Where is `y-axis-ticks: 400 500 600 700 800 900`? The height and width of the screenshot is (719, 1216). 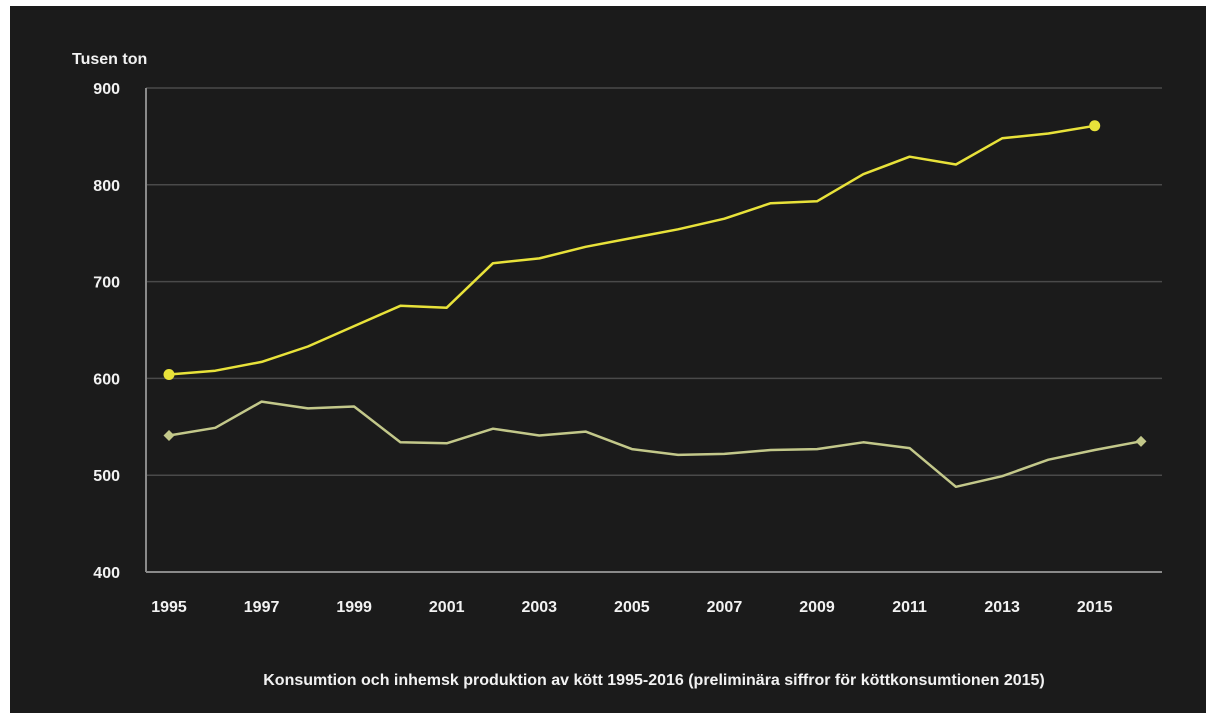
y-axis-ticks: 400 500 600 700 800 900 is located at coordinates (106, 331).